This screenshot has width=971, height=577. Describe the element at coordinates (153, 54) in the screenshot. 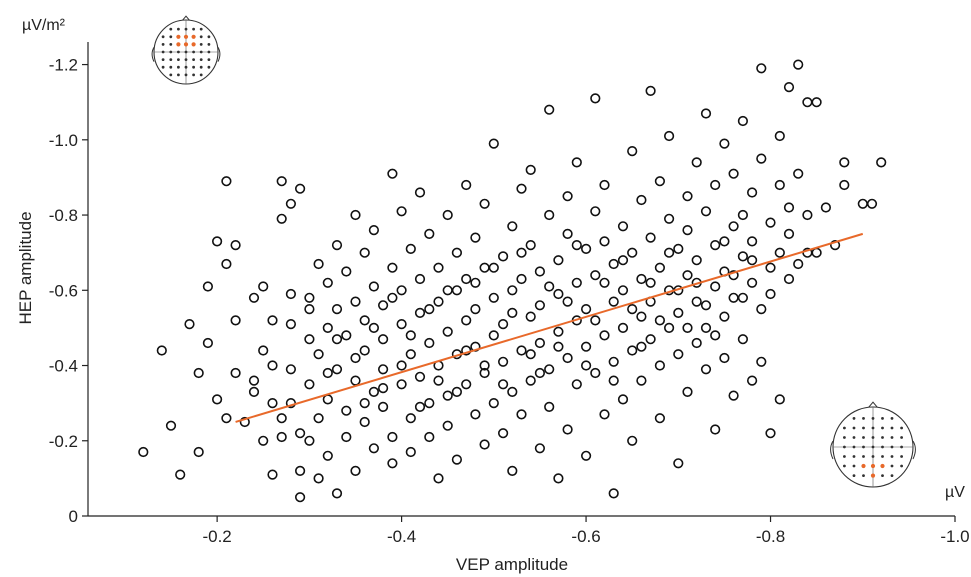

I see `left-ear-icon` at that location.